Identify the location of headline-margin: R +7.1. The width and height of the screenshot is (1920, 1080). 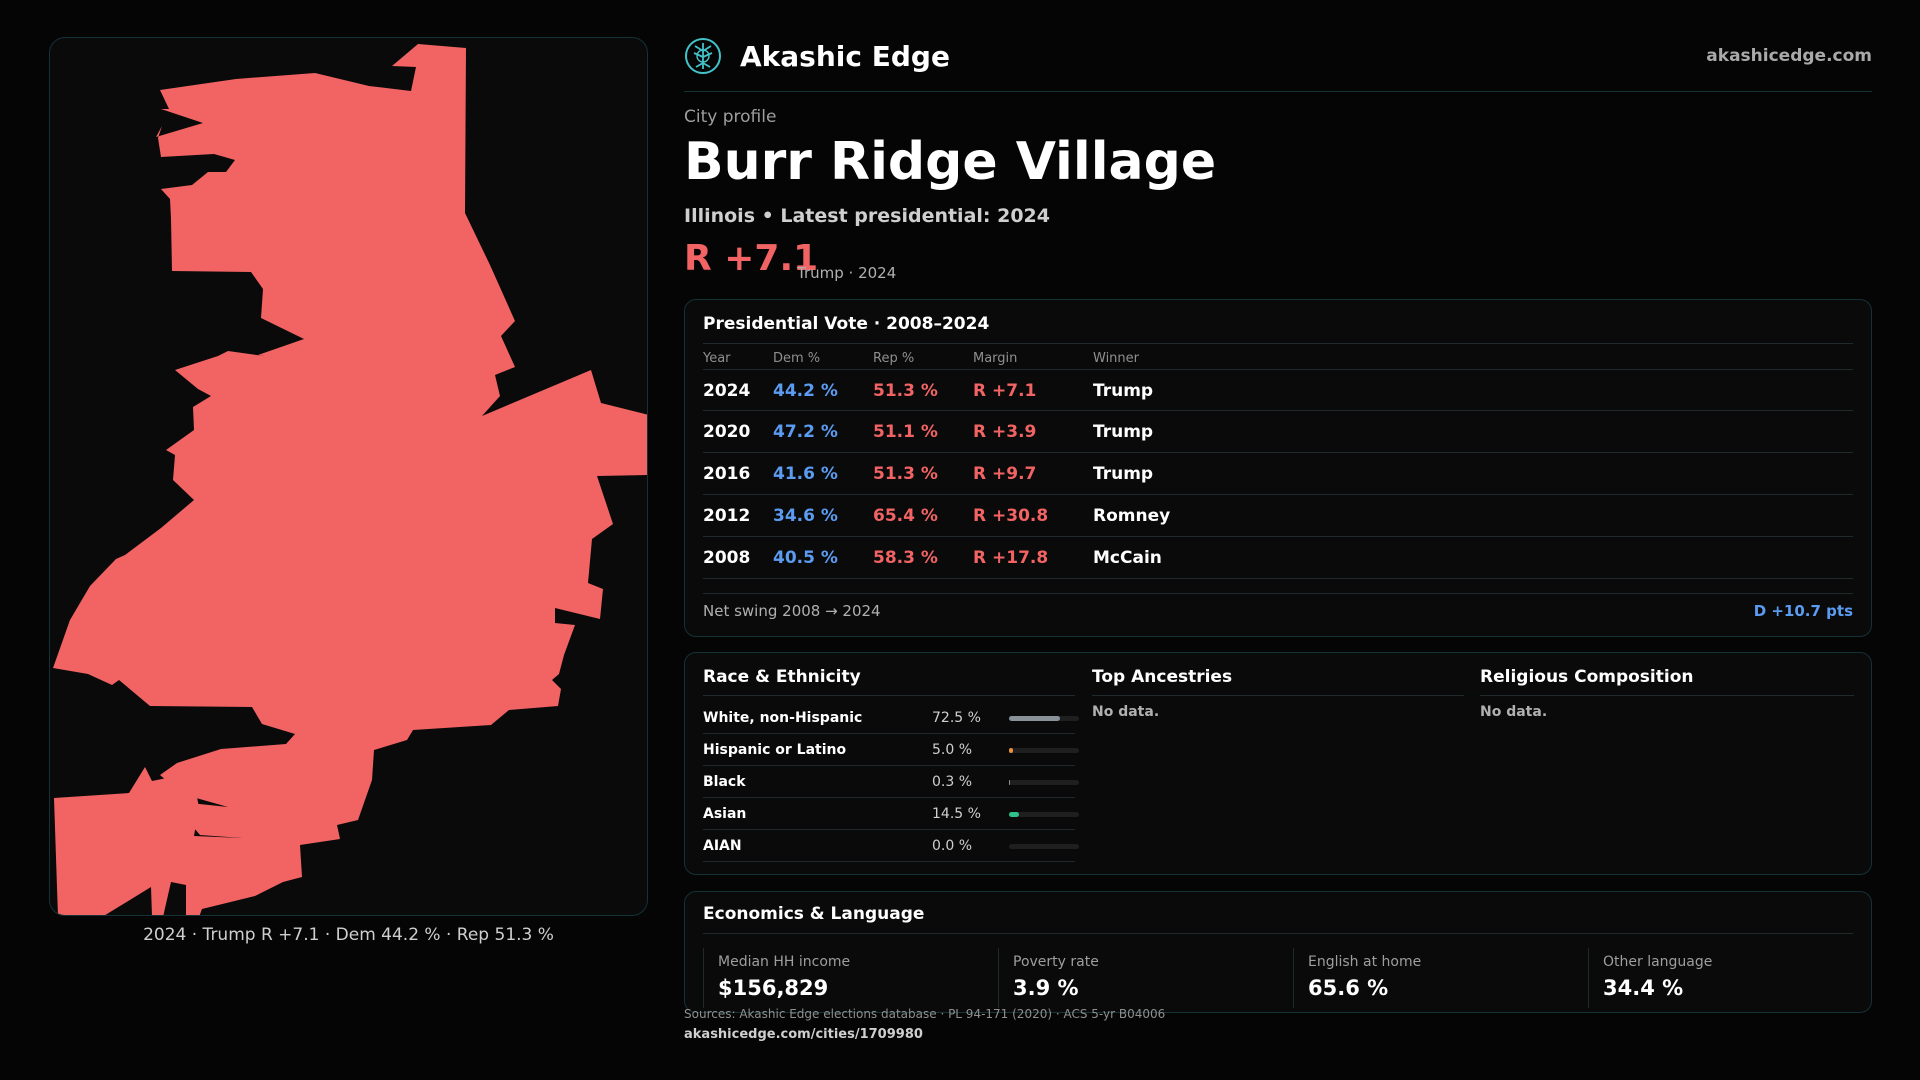
(751, 258).